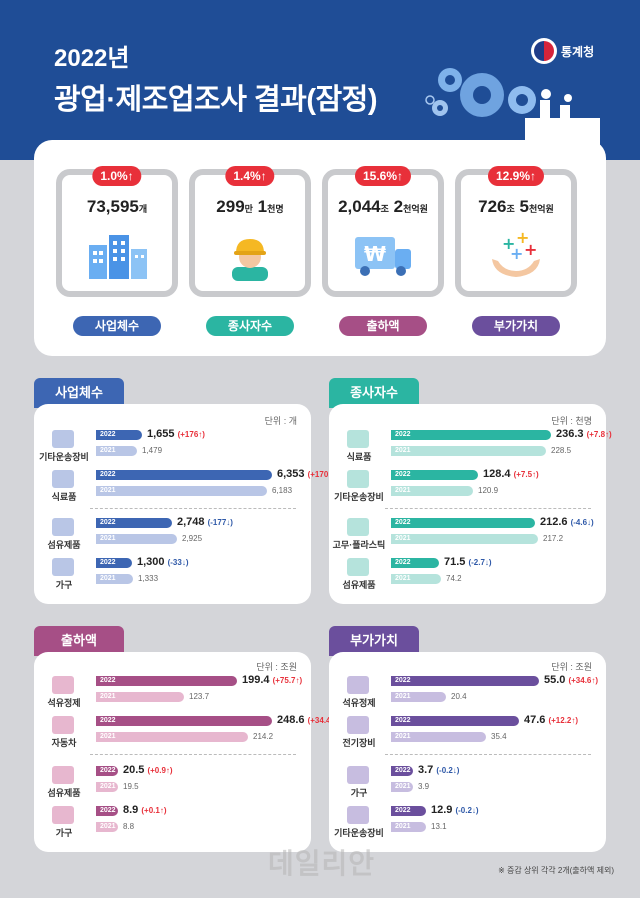 The width and height of the screenshot is (640, 898). Describe the element at coordinates (250, 260) in the screenshot. I see `worker-icon` at that location.